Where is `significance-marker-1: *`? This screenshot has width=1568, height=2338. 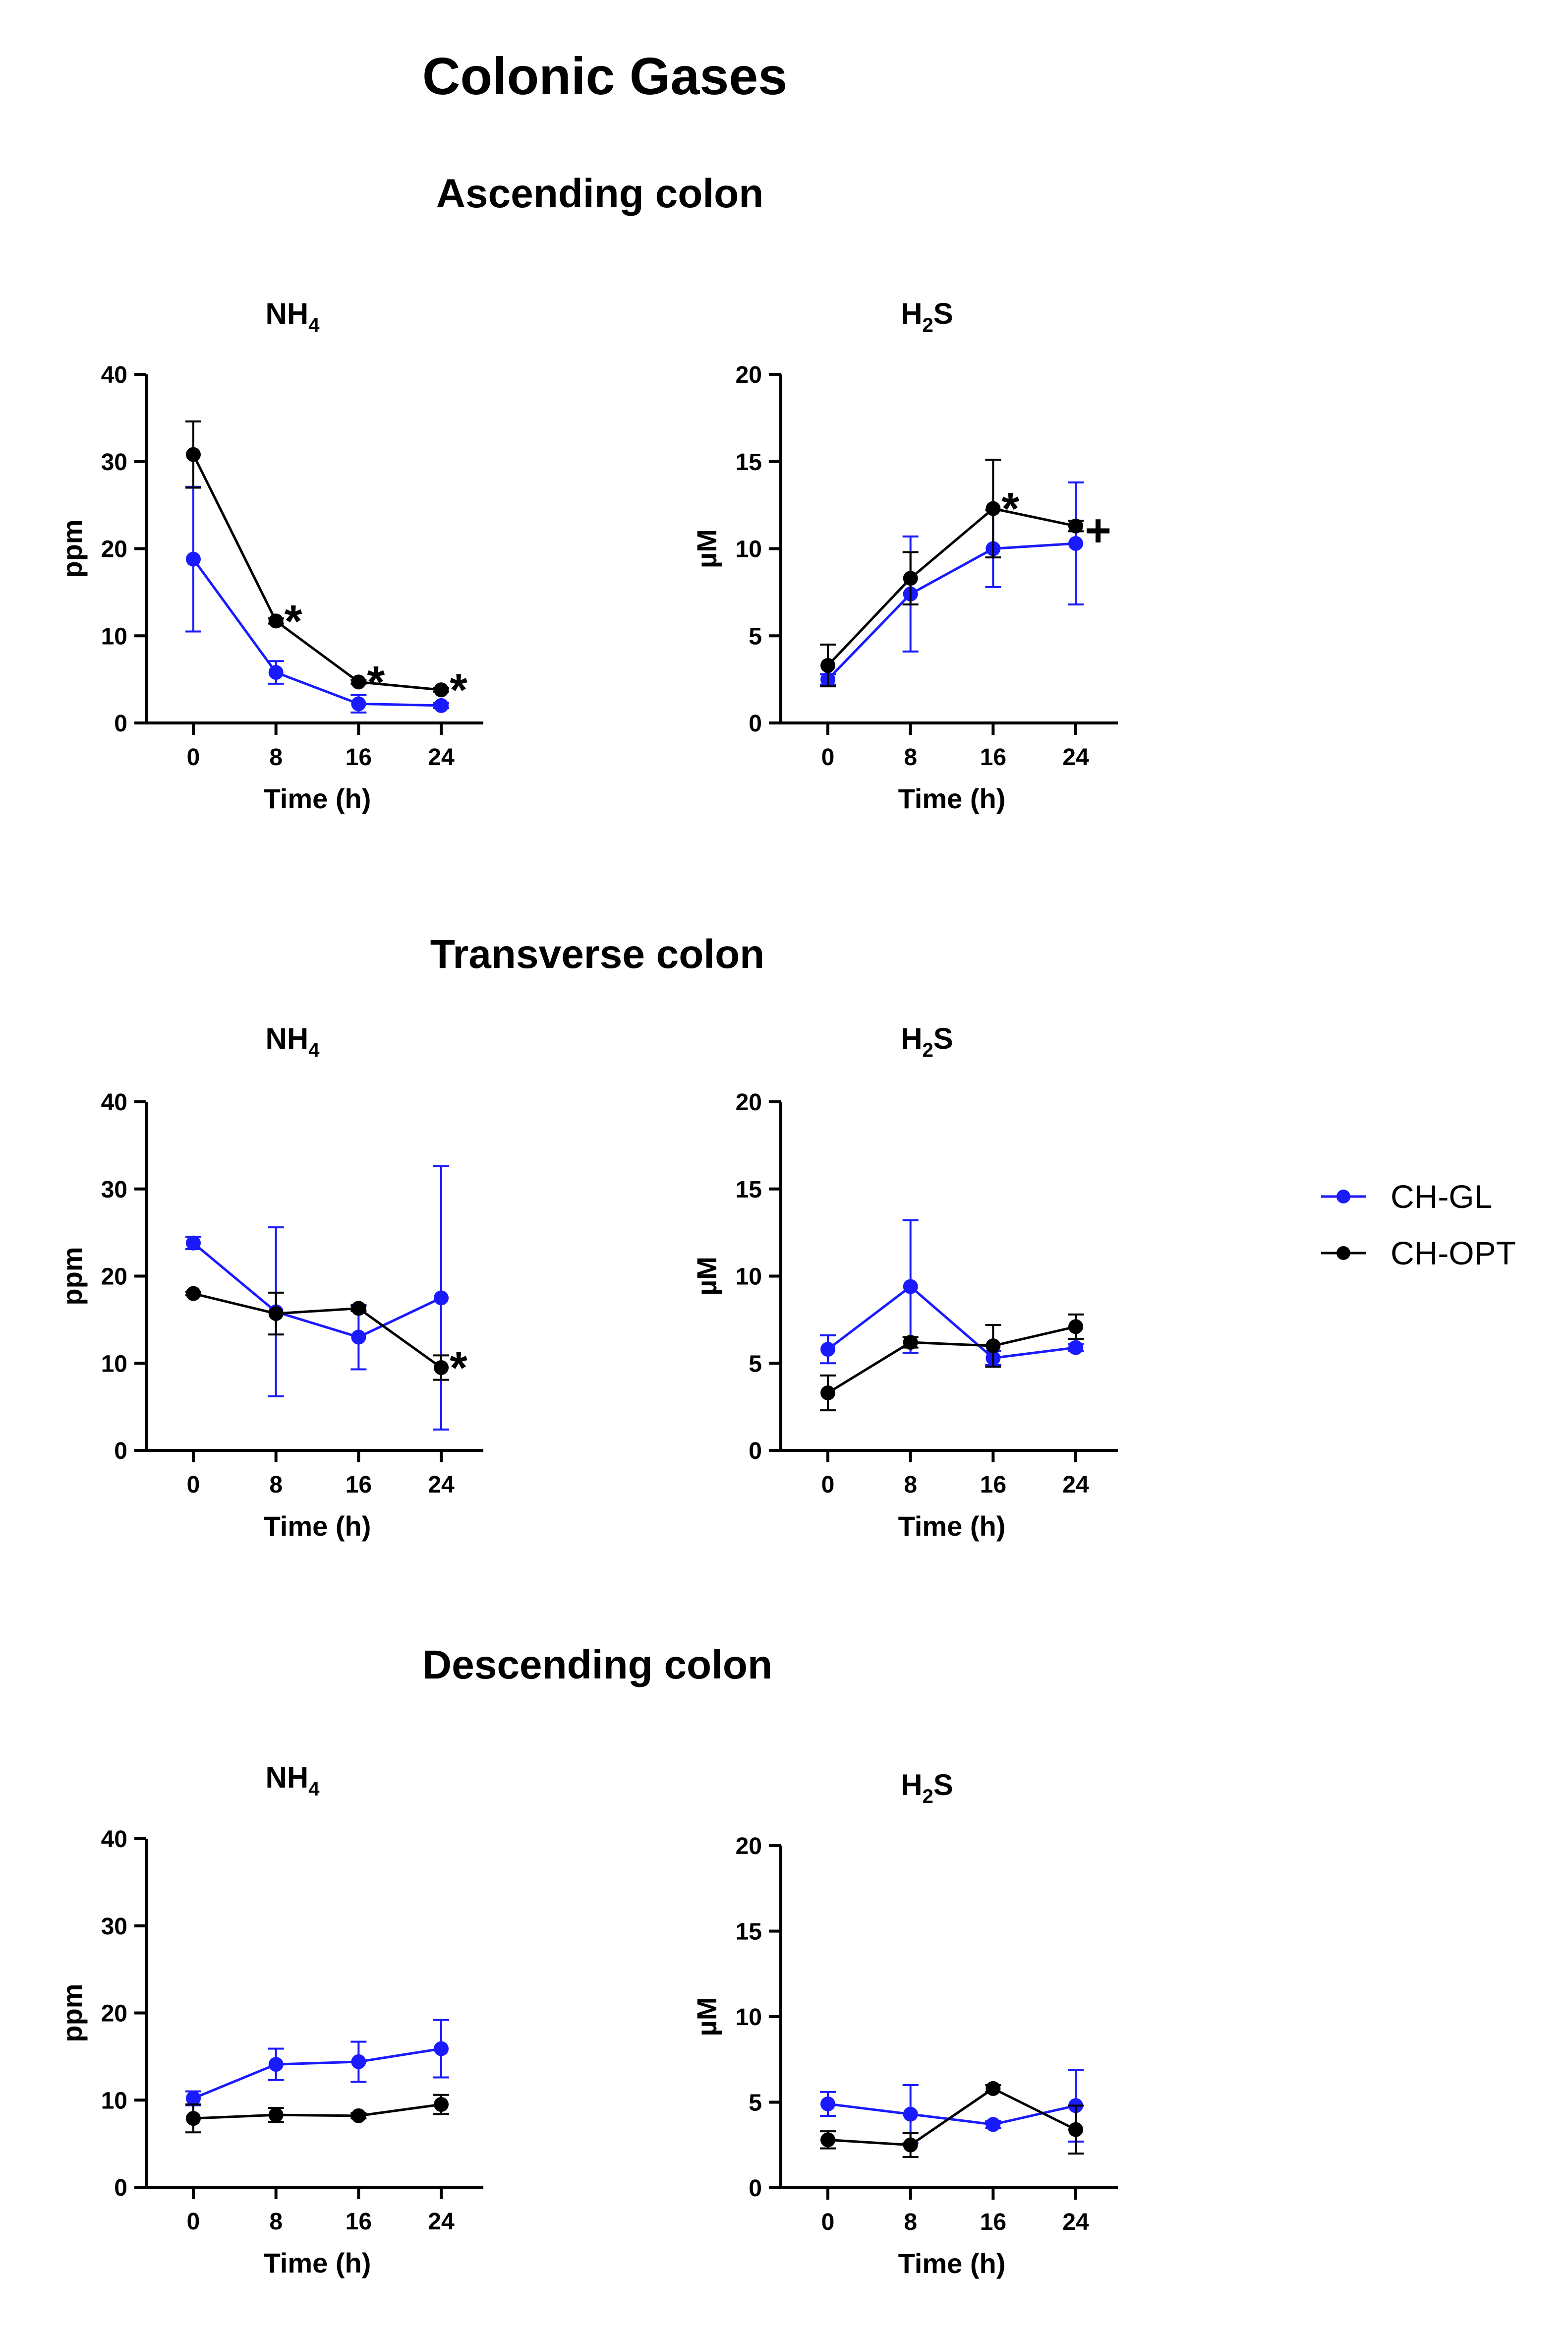
significance-marker-1: * is located at coordinates (376, 682).